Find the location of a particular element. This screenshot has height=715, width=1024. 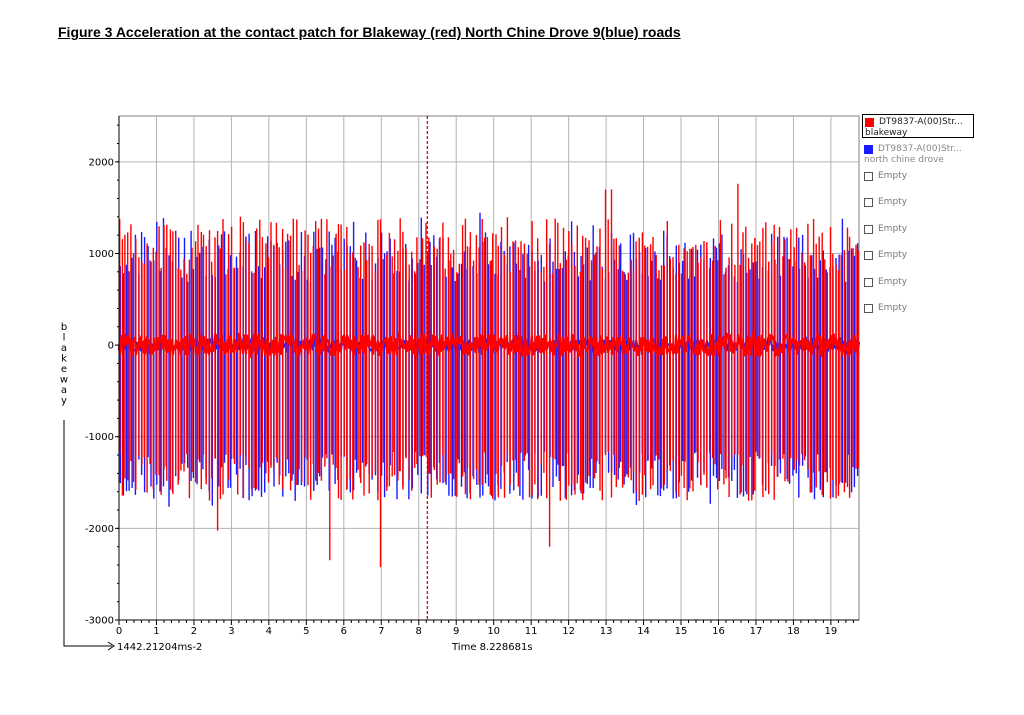

series-baseline-noise is located at coordinates (488, 345).